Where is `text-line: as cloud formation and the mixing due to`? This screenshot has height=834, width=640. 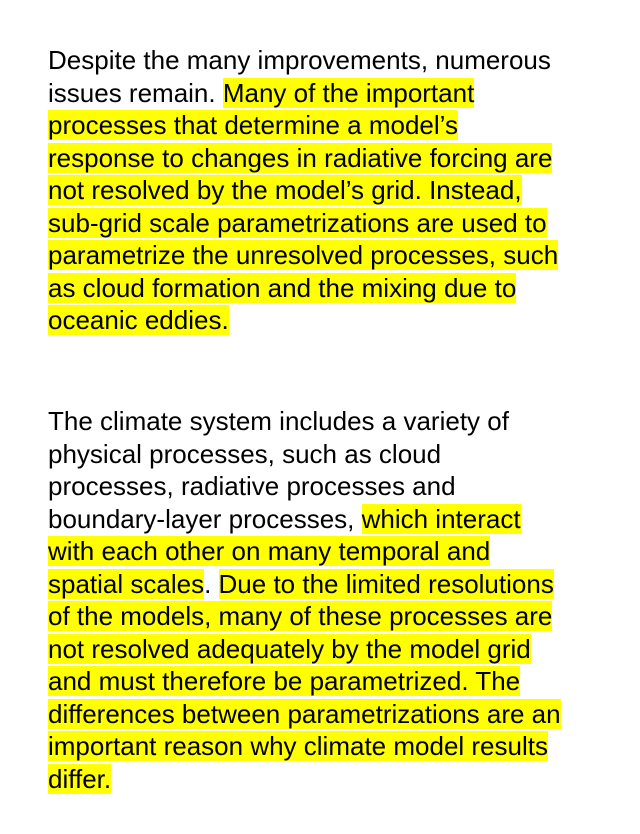 text-line: as cloud formation and the mixing due to is located at coordinates (282, 288).